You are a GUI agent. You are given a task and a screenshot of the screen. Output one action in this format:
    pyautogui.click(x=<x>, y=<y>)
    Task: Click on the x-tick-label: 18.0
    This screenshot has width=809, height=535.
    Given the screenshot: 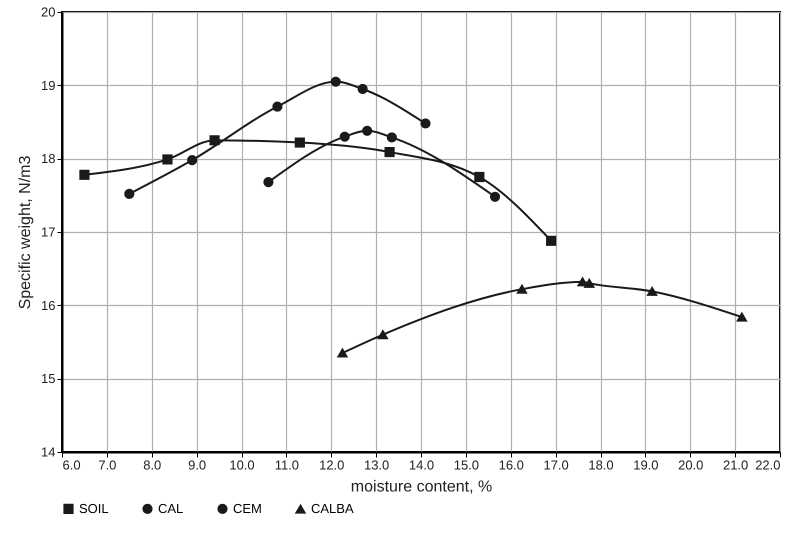 What is the action you would take?
    pyautogui.click(x=601, y=465)
    